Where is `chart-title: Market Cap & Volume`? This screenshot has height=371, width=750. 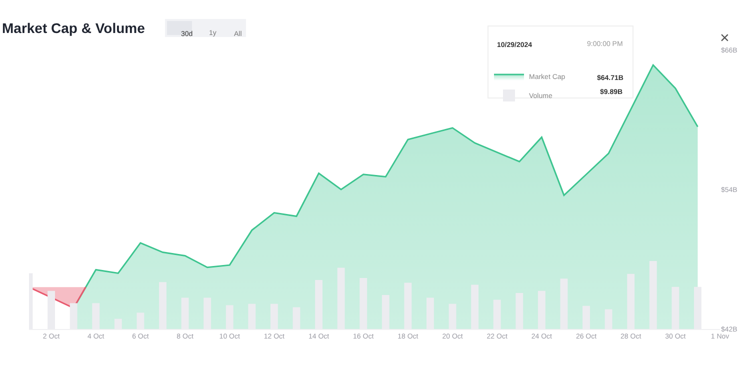 chart-title: Market Cap & Volume is located at coordinates (74, 28).